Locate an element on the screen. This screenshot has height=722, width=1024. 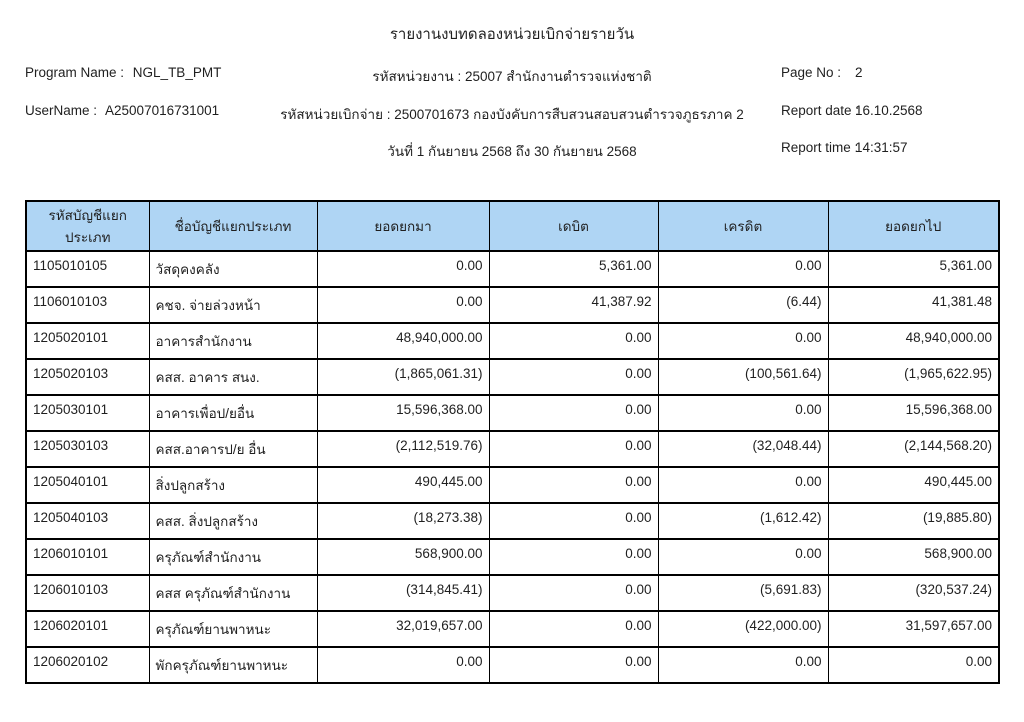
credit-cell: (422,000.00) is located at coordinates (743, 629).